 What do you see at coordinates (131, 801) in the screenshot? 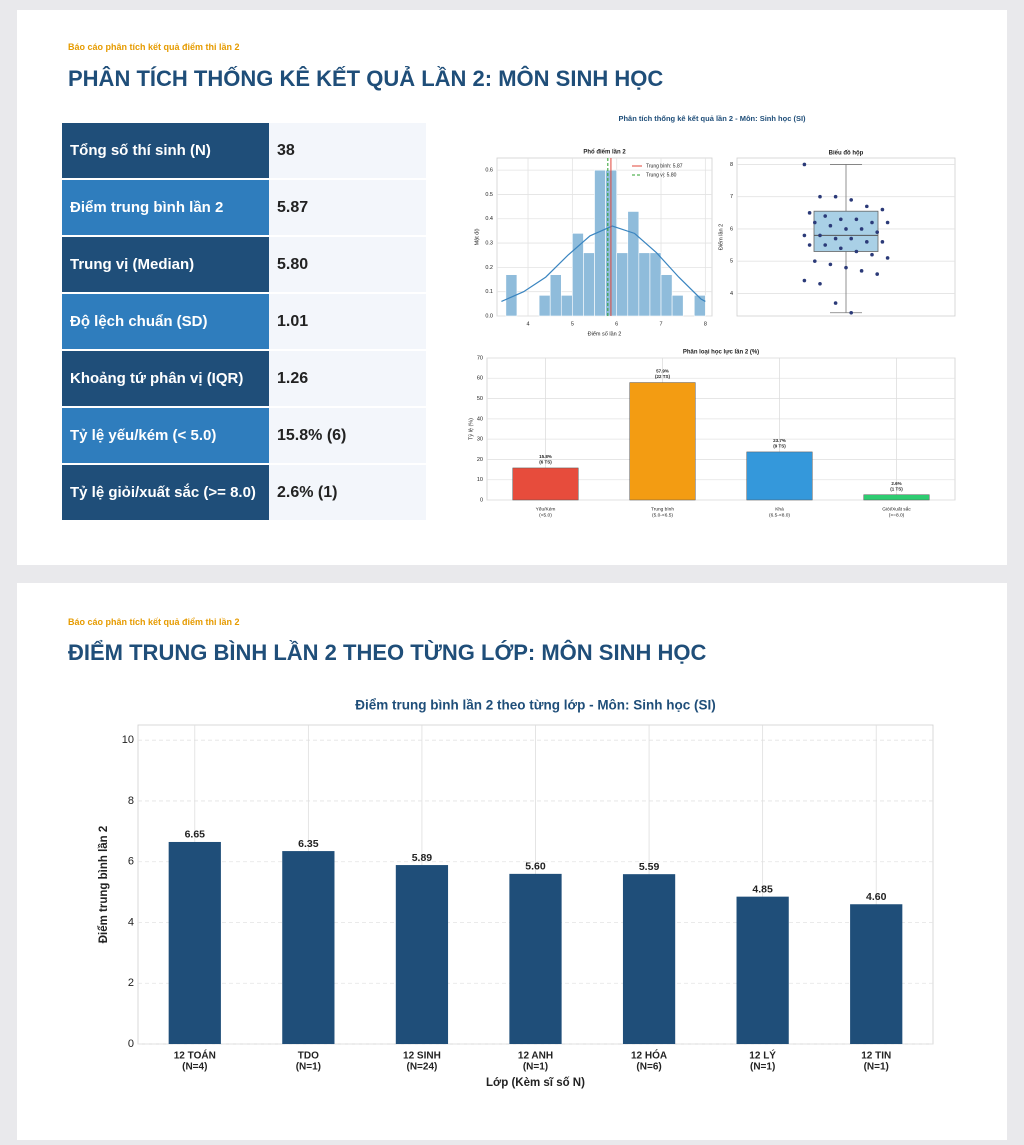
I see `y-tick-label: 8` at bounding box center [131, 801].